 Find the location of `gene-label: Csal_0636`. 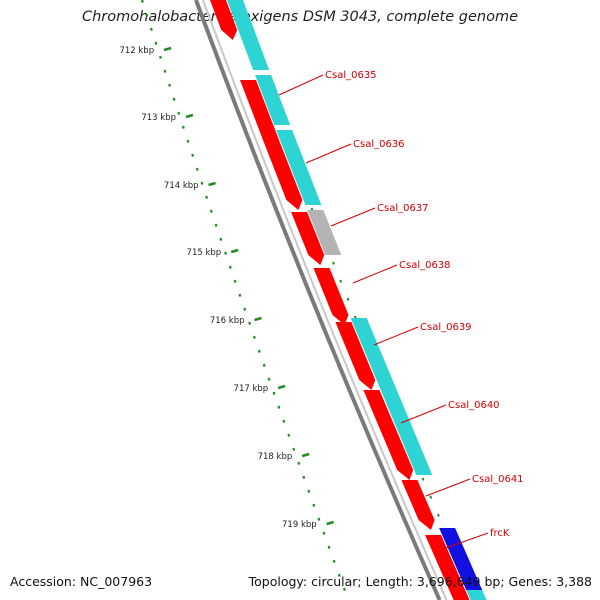

gene-label: Csal_0636 is located at coordinates (379, 144).